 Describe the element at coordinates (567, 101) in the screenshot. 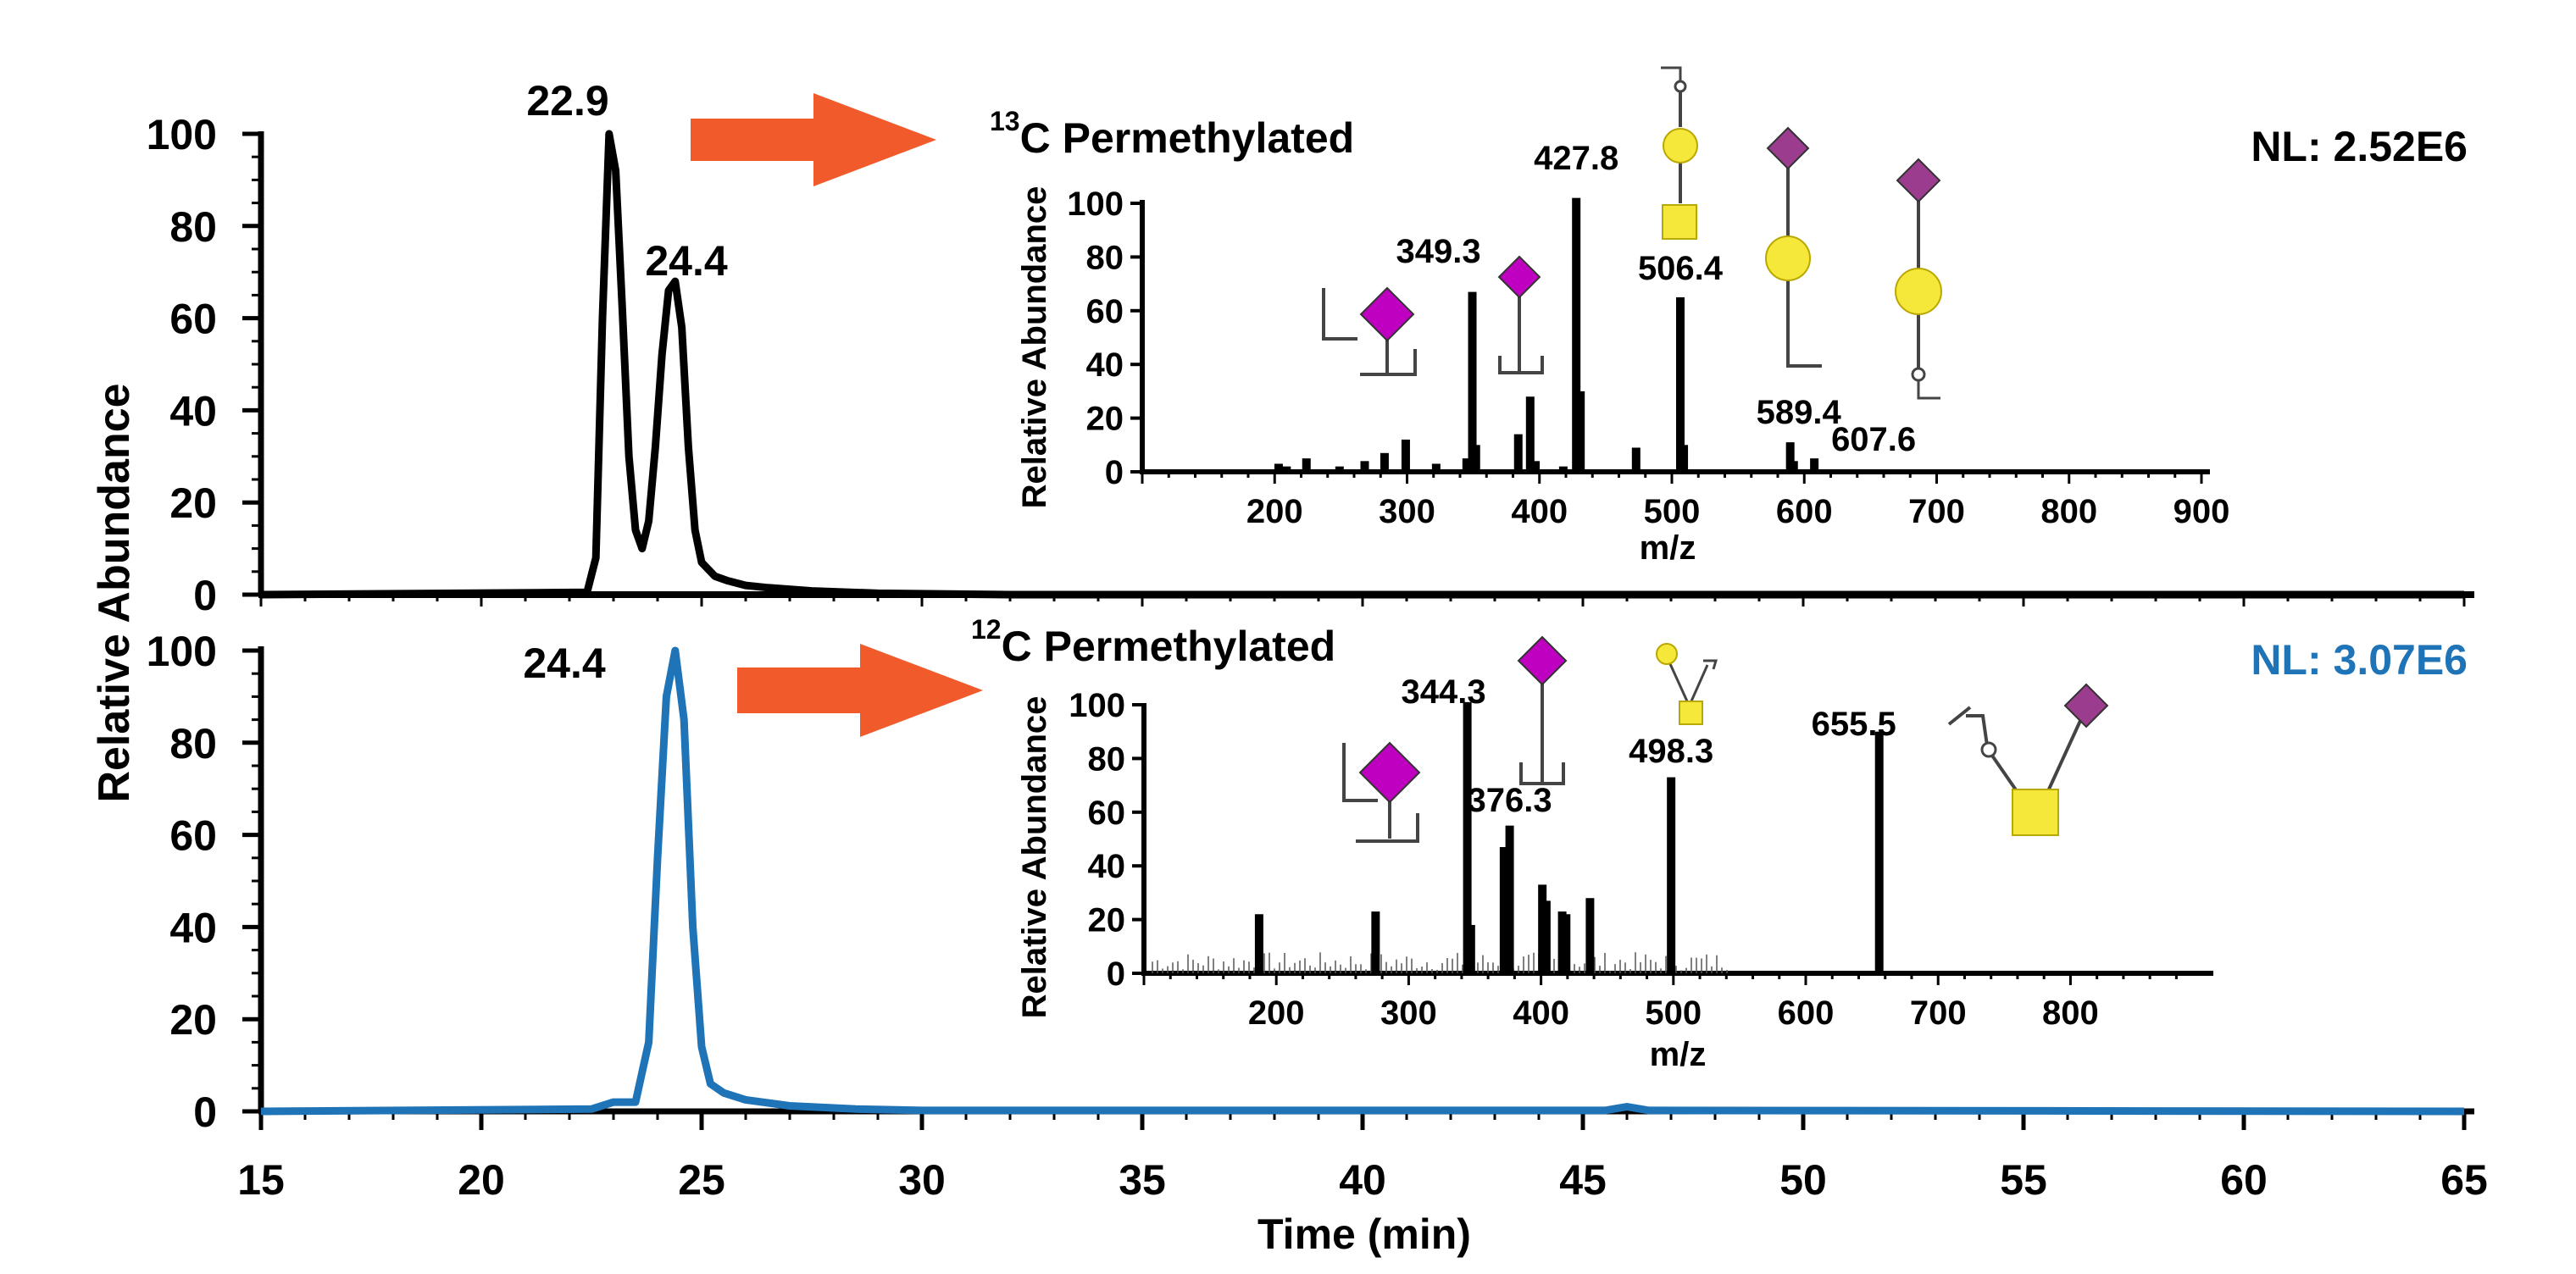

I see `peak-label-22-9: 22.9` at that location.